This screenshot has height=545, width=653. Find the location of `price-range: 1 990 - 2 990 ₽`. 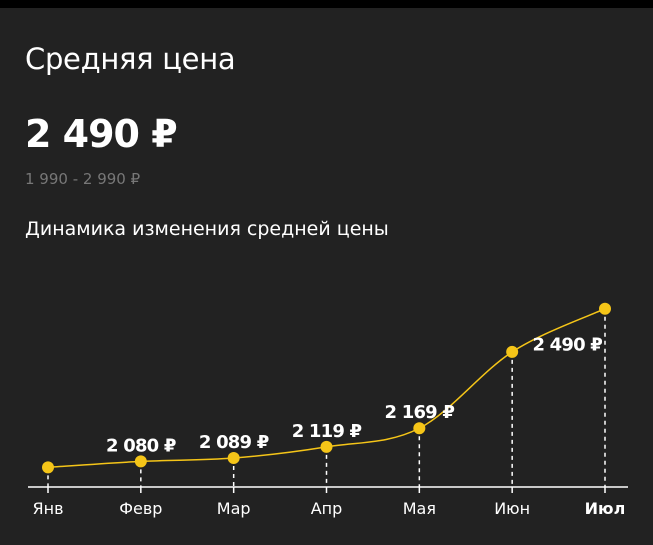

price-range: 1 990 - 2 990 ₽ is located at coordinates (83, 179).